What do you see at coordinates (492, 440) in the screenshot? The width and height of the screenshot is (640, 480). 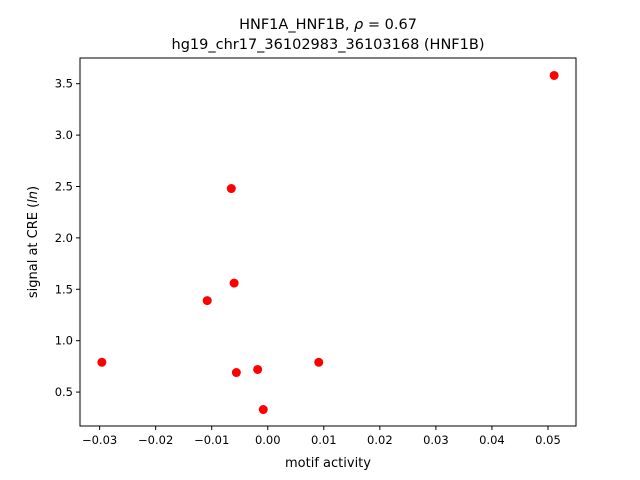 I see `x-tick-label: 0.04` at bounding box center [492, 440].